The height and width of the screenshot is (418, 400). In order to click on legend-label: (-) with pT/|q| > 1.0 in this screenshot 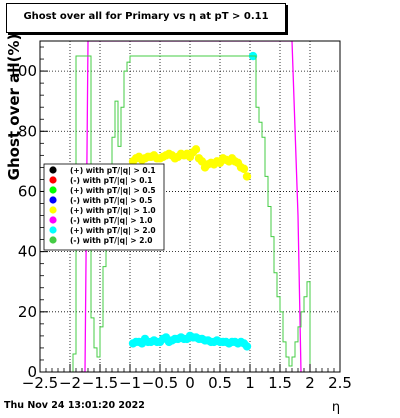, I will do `click(111, 221)`.